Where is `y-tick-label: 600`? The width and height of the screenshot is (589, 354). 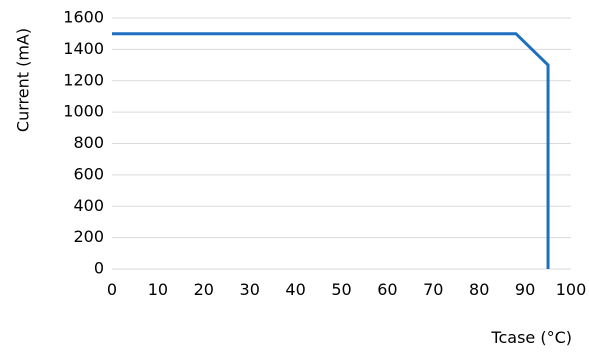 y-tick-label: 600 is located at coordinates (88, 173).